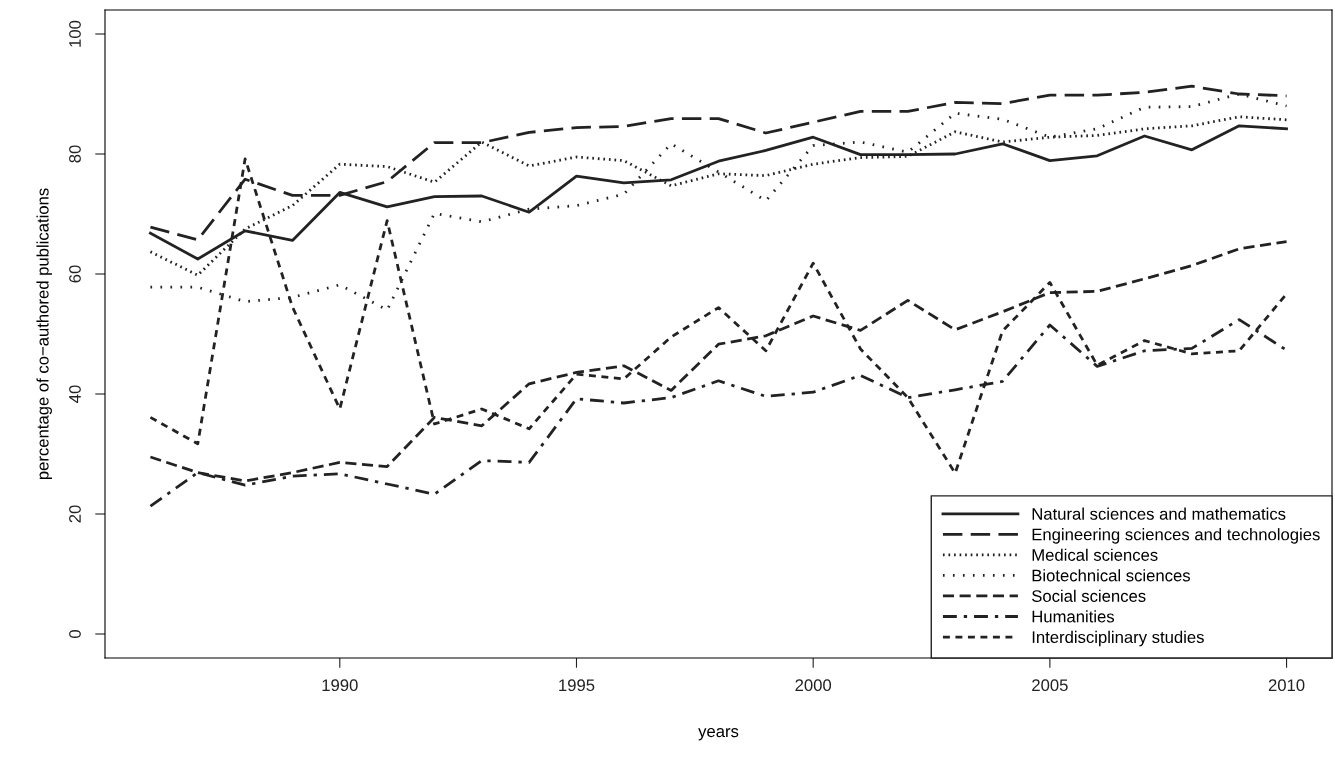 The image size is (1335, 760). What do you see at coordinates (718, 734) in the screenshot?
I see `x-axis-title: years` at bounding box center [718, 734].